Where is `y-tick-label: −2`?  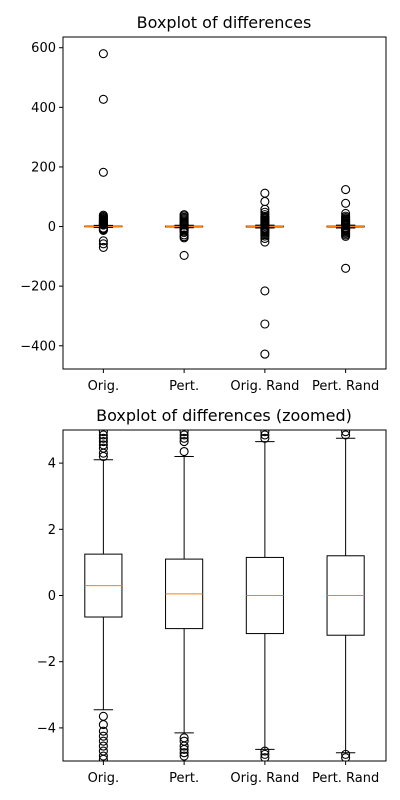
y-tick-label: −2 is located at coordinates (46, 662).